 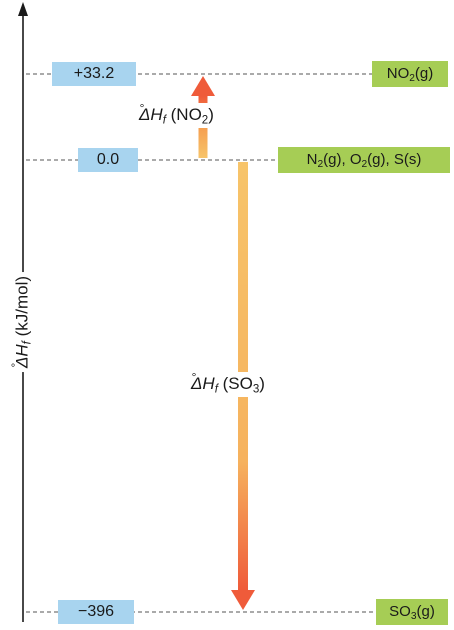 What do you see at coordinates (364, 160) in the screenshot?
I see `species-label: N2(g), O2(g), S(s)` at bounding box center [364, 160].